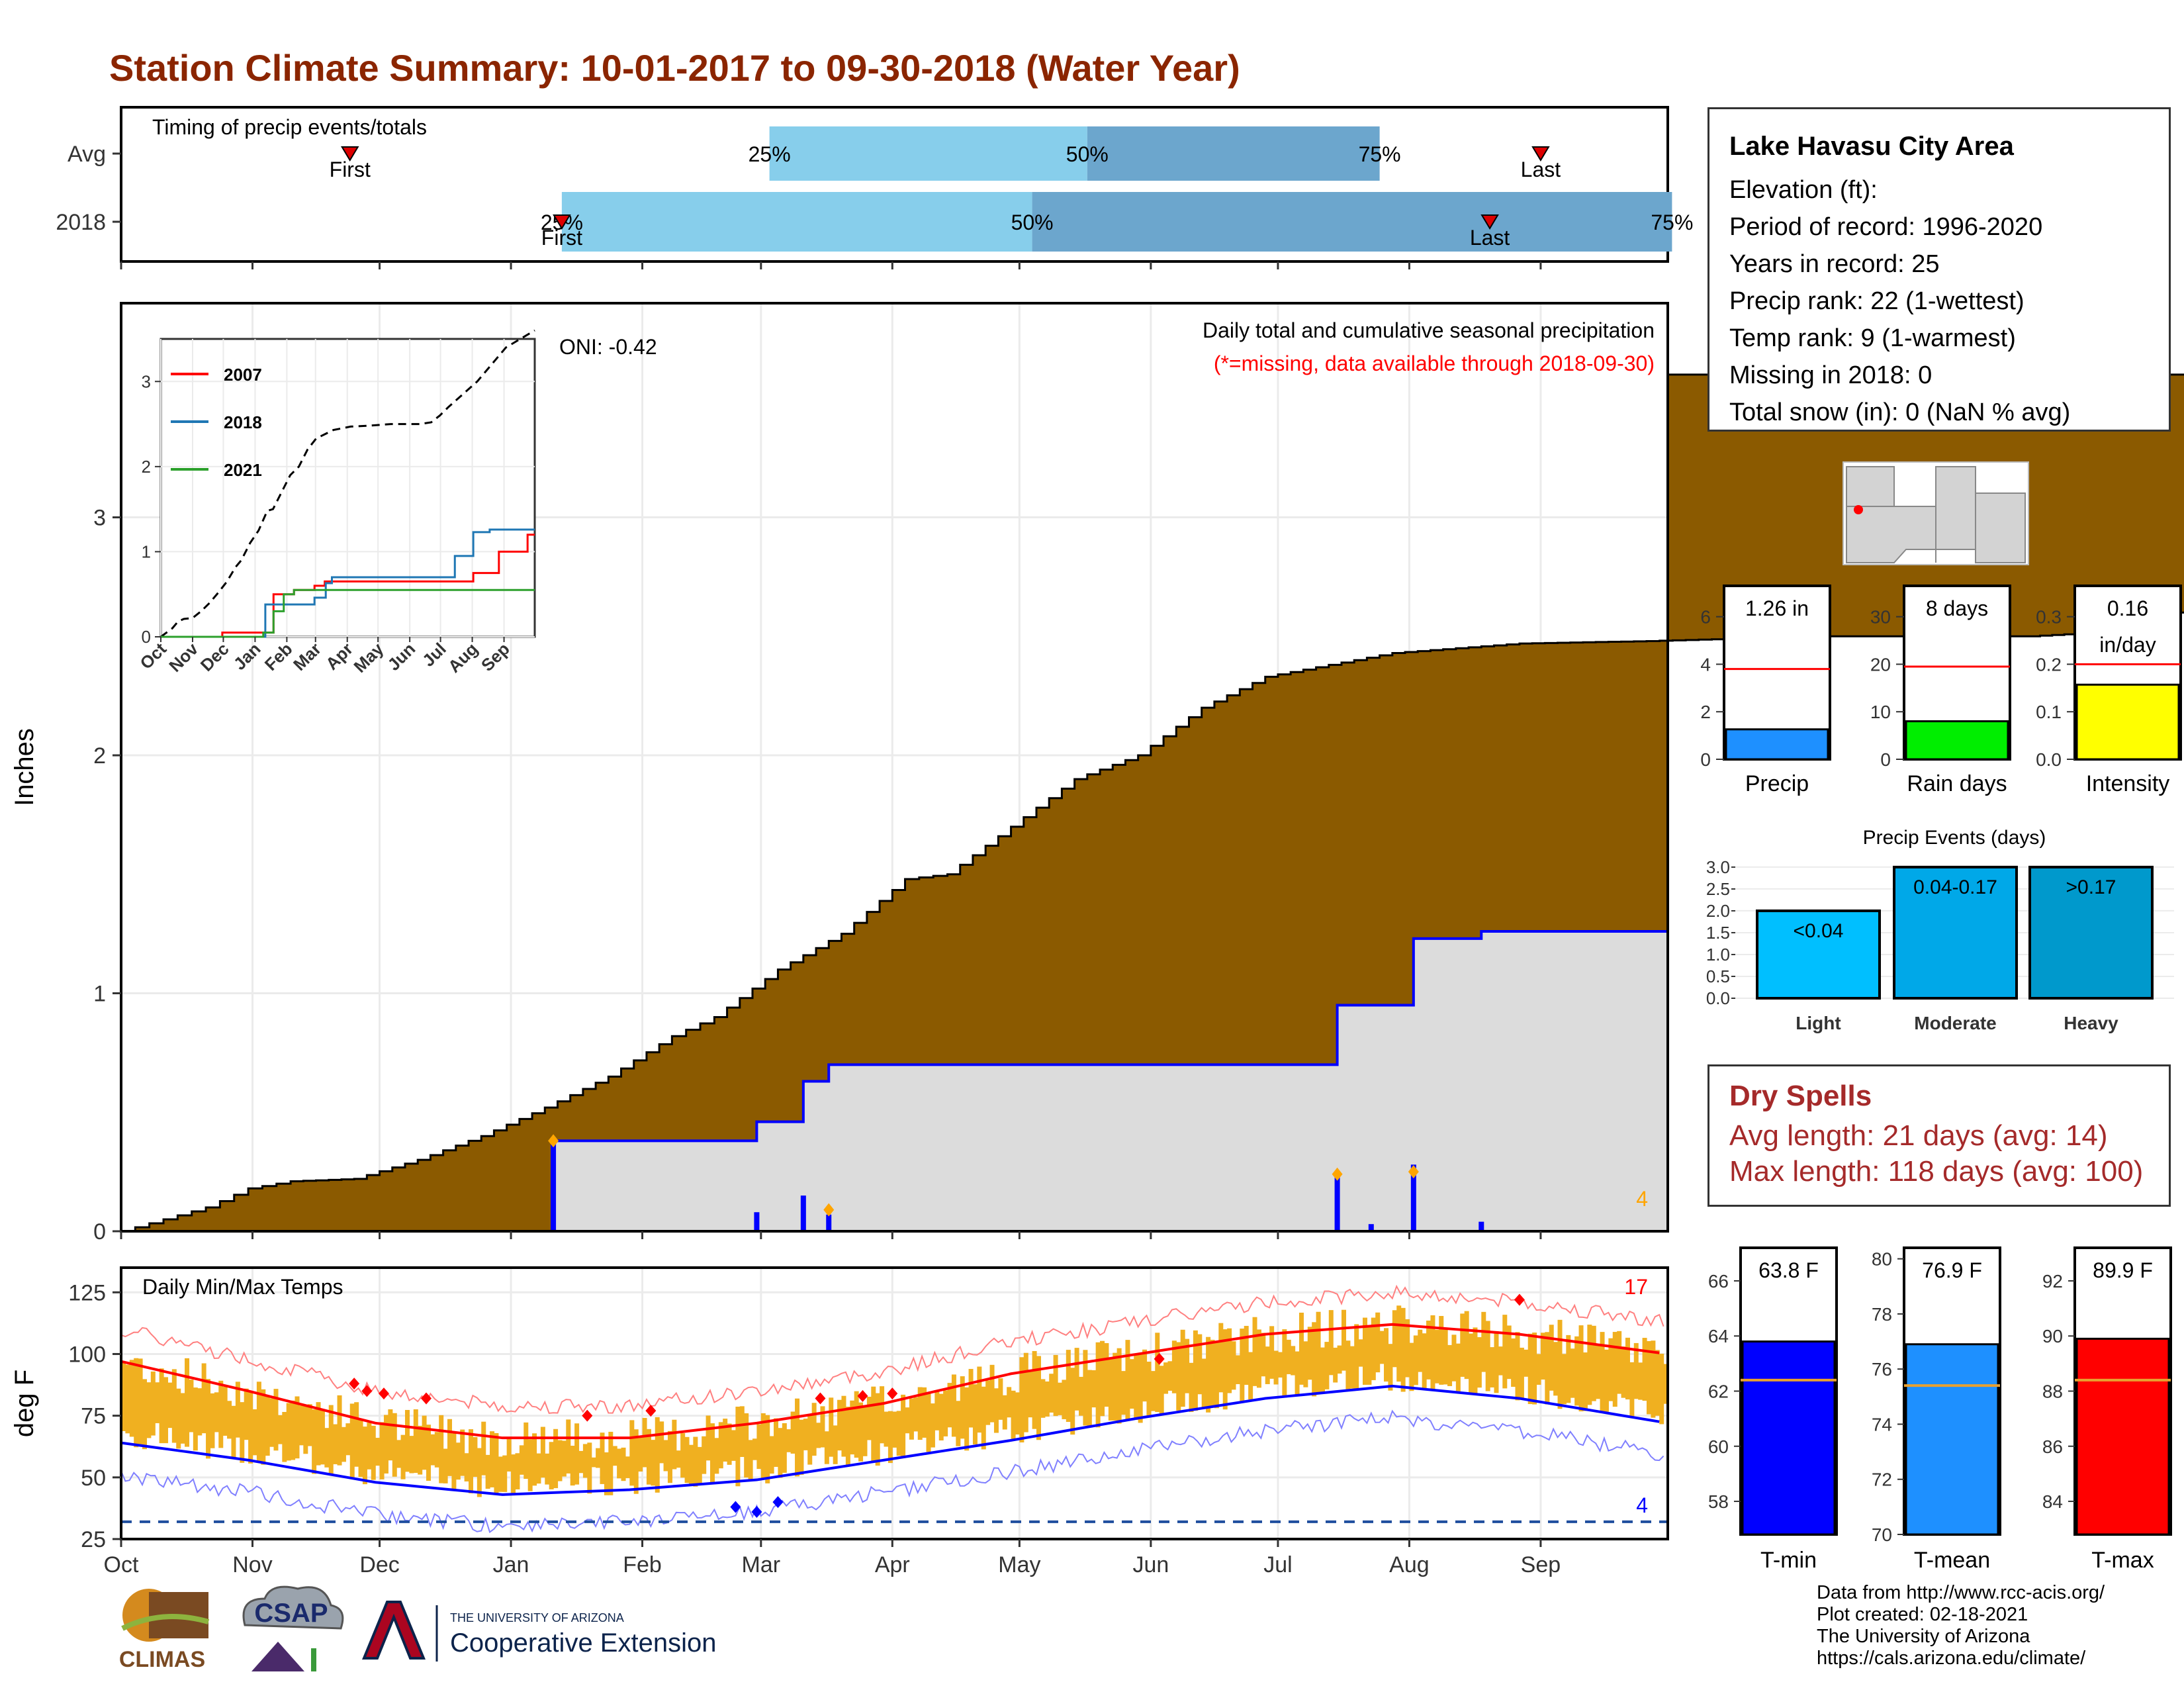 This screenshot has height=1688, width=2184. Describe the element at coordinates (1490, 222) in the screenshot. I see `last-marker-icon` at that location.